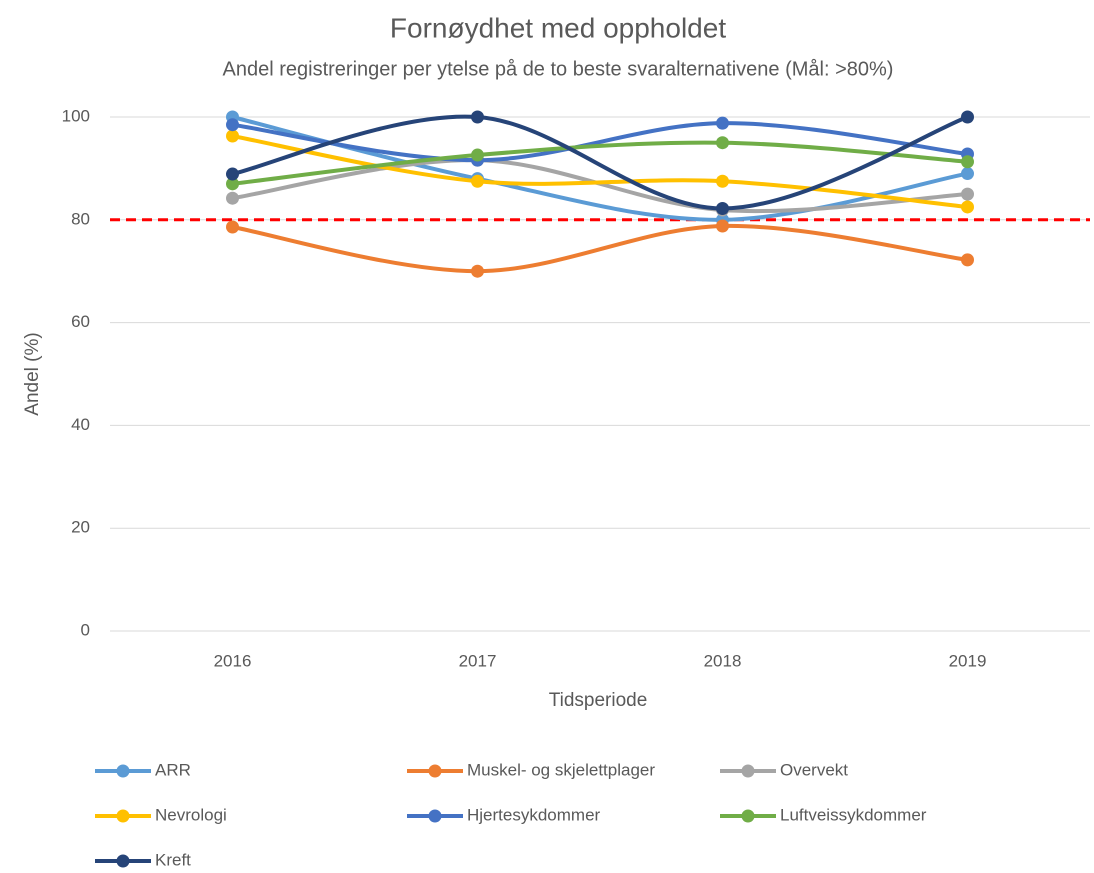 Image resolution: width=1094 pixels, height=873 pixels. Describe the element at coordinates (558, 27) in the screenshot. I see `chart-title: Fornøydhet med oppholdet` at that location.